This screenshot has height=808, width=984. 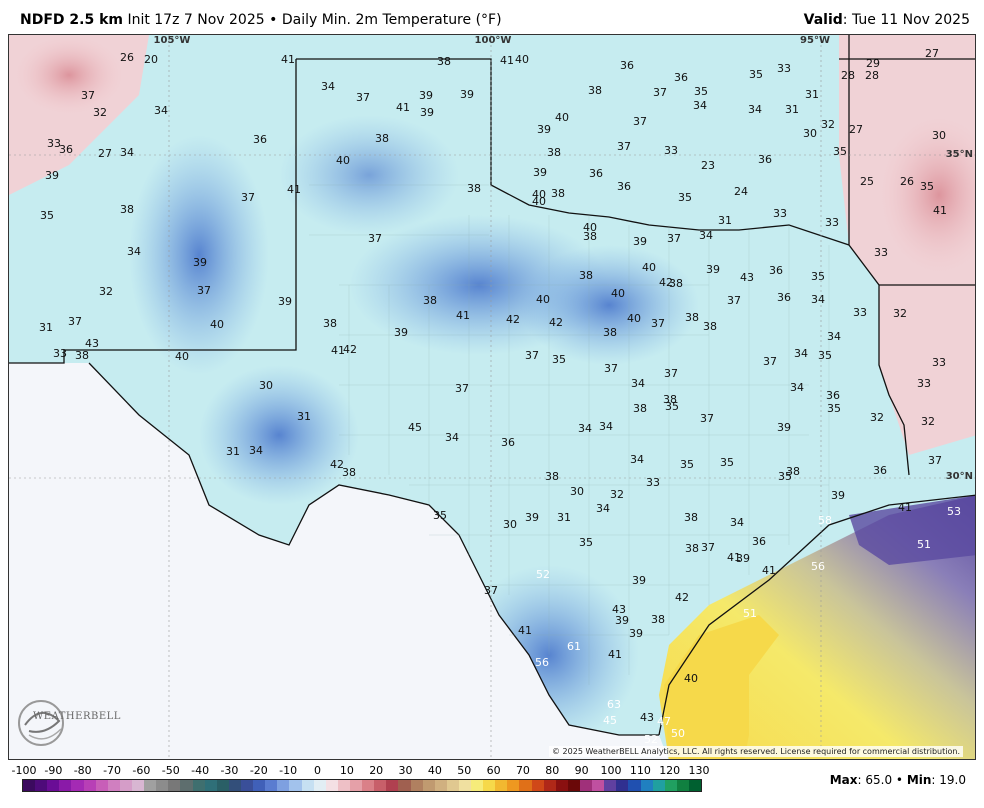 What do you see at coordinates (721, 687) in the screenshot?
I see `warm-core-gulf` at bounding box center [721, 687].